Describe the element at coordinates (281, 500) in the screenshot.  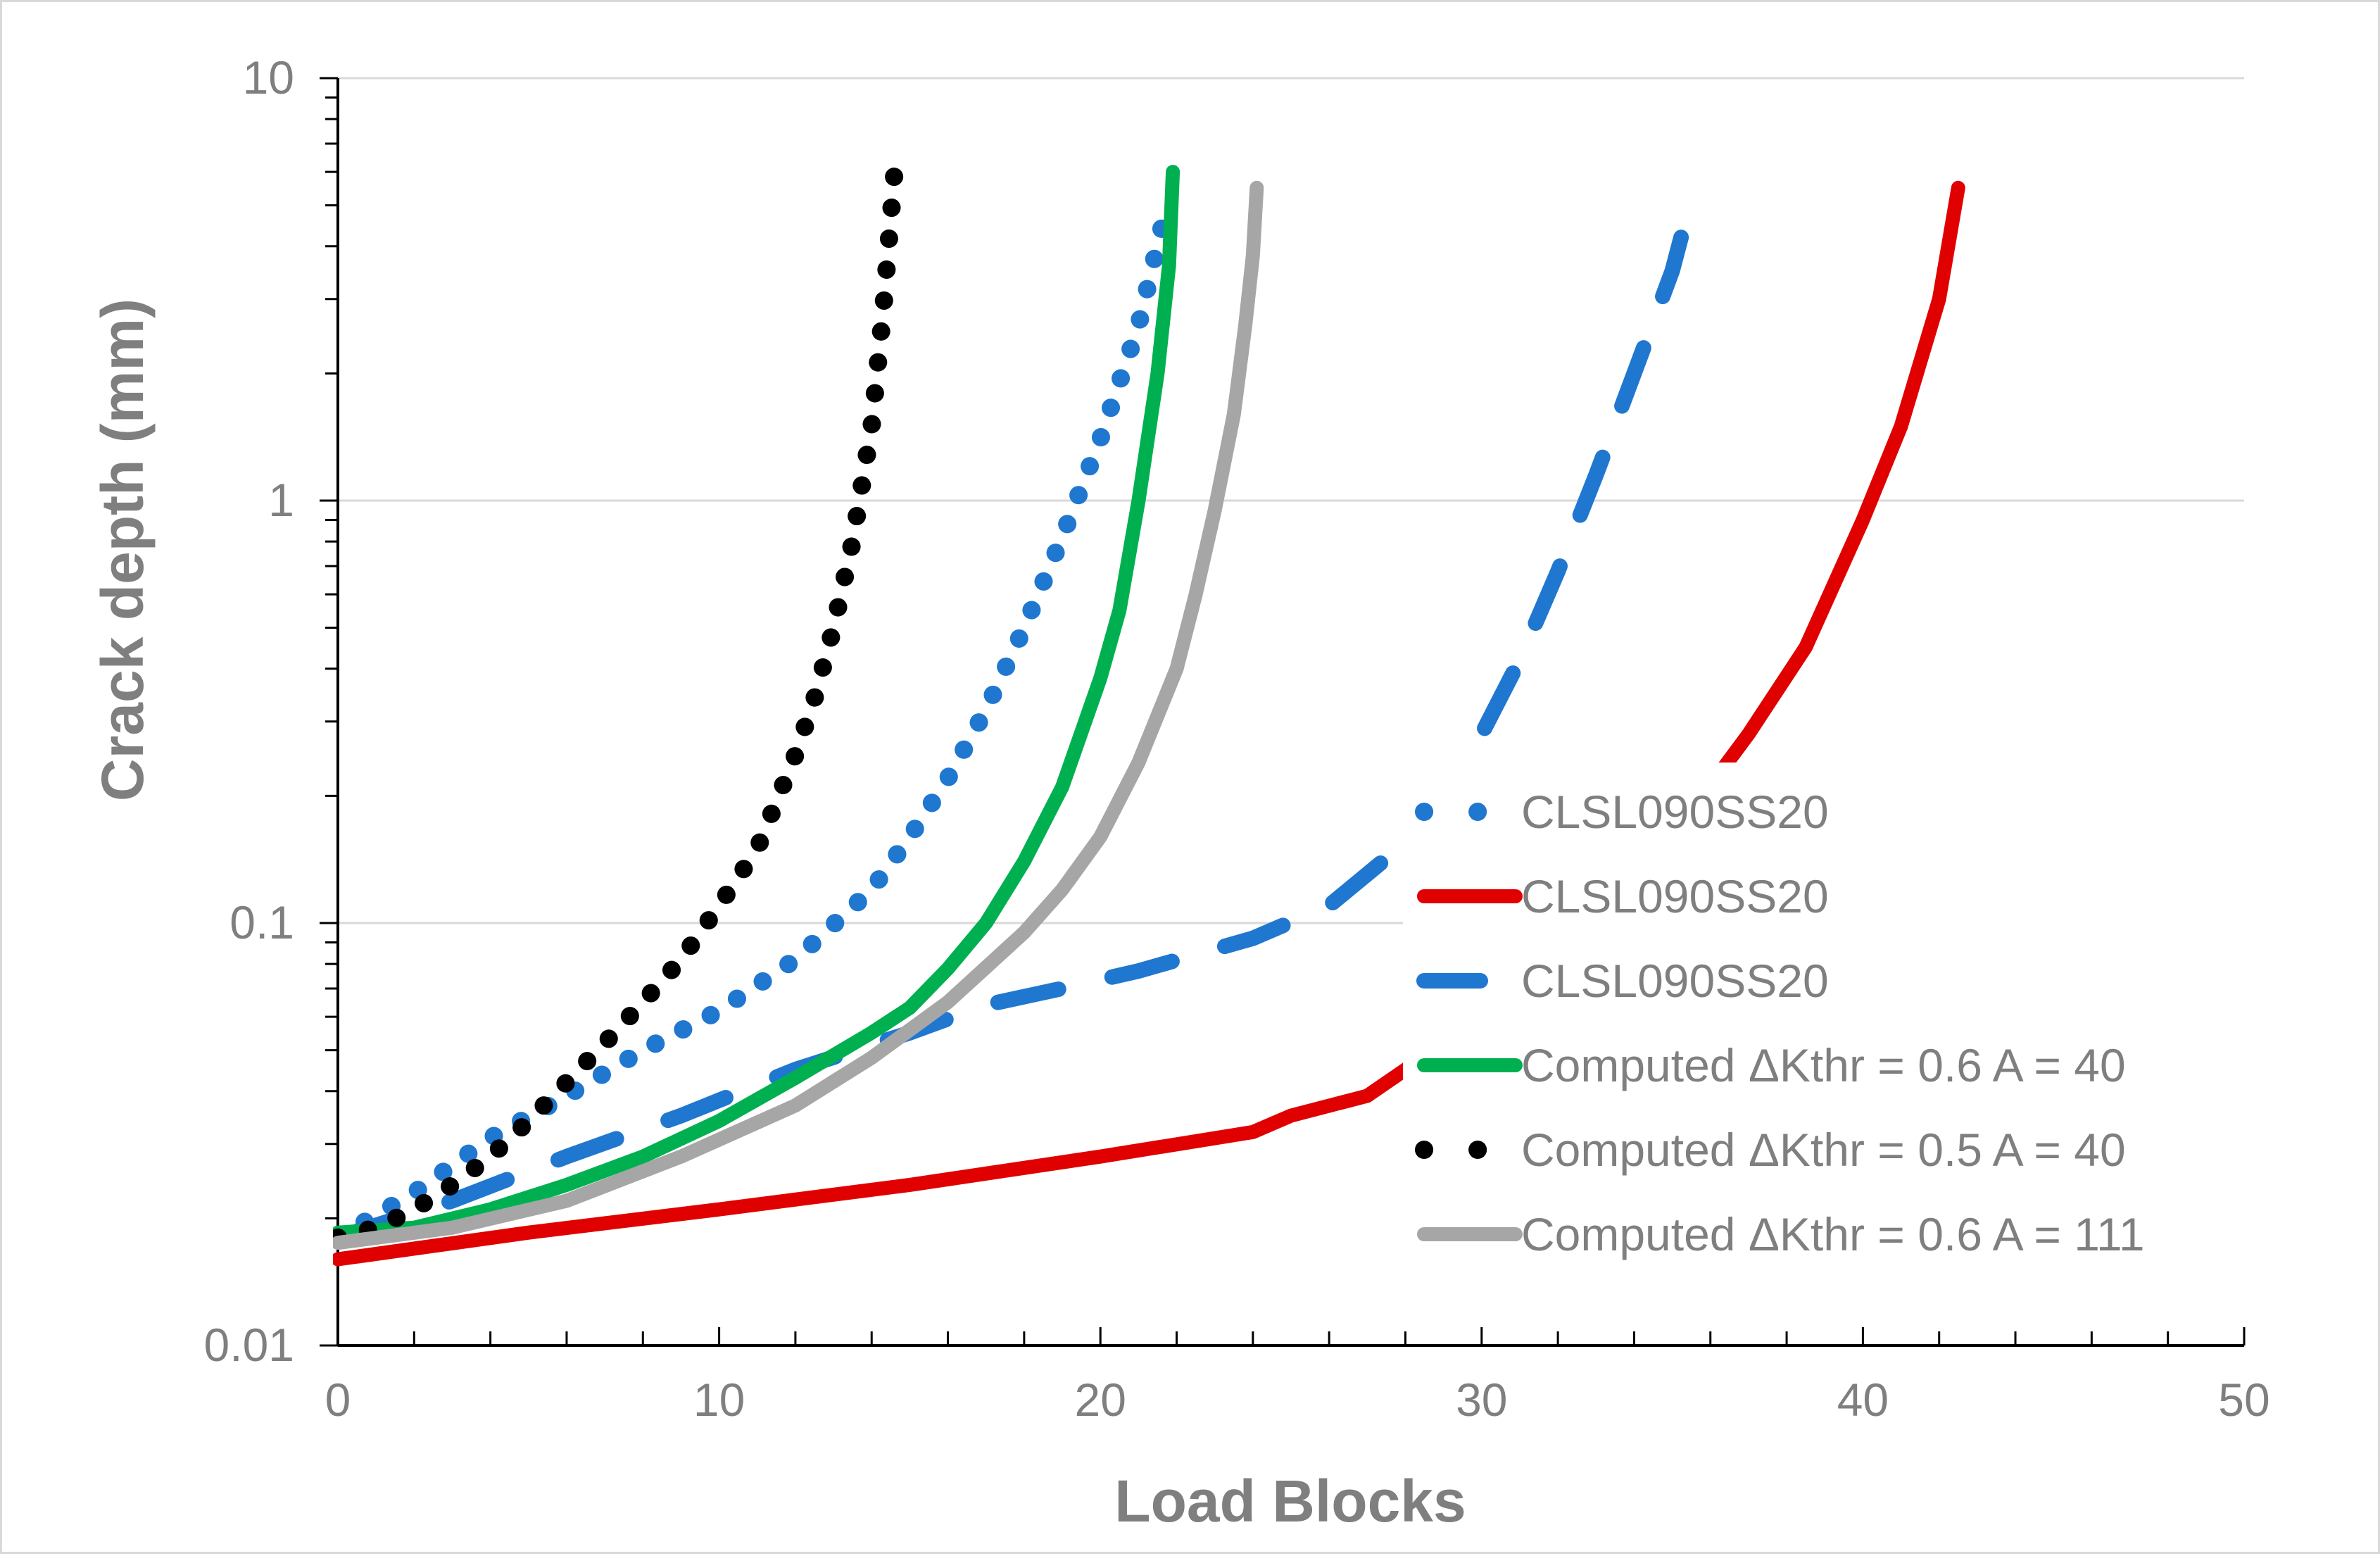
I see `y-tick-label: 1` at that location.